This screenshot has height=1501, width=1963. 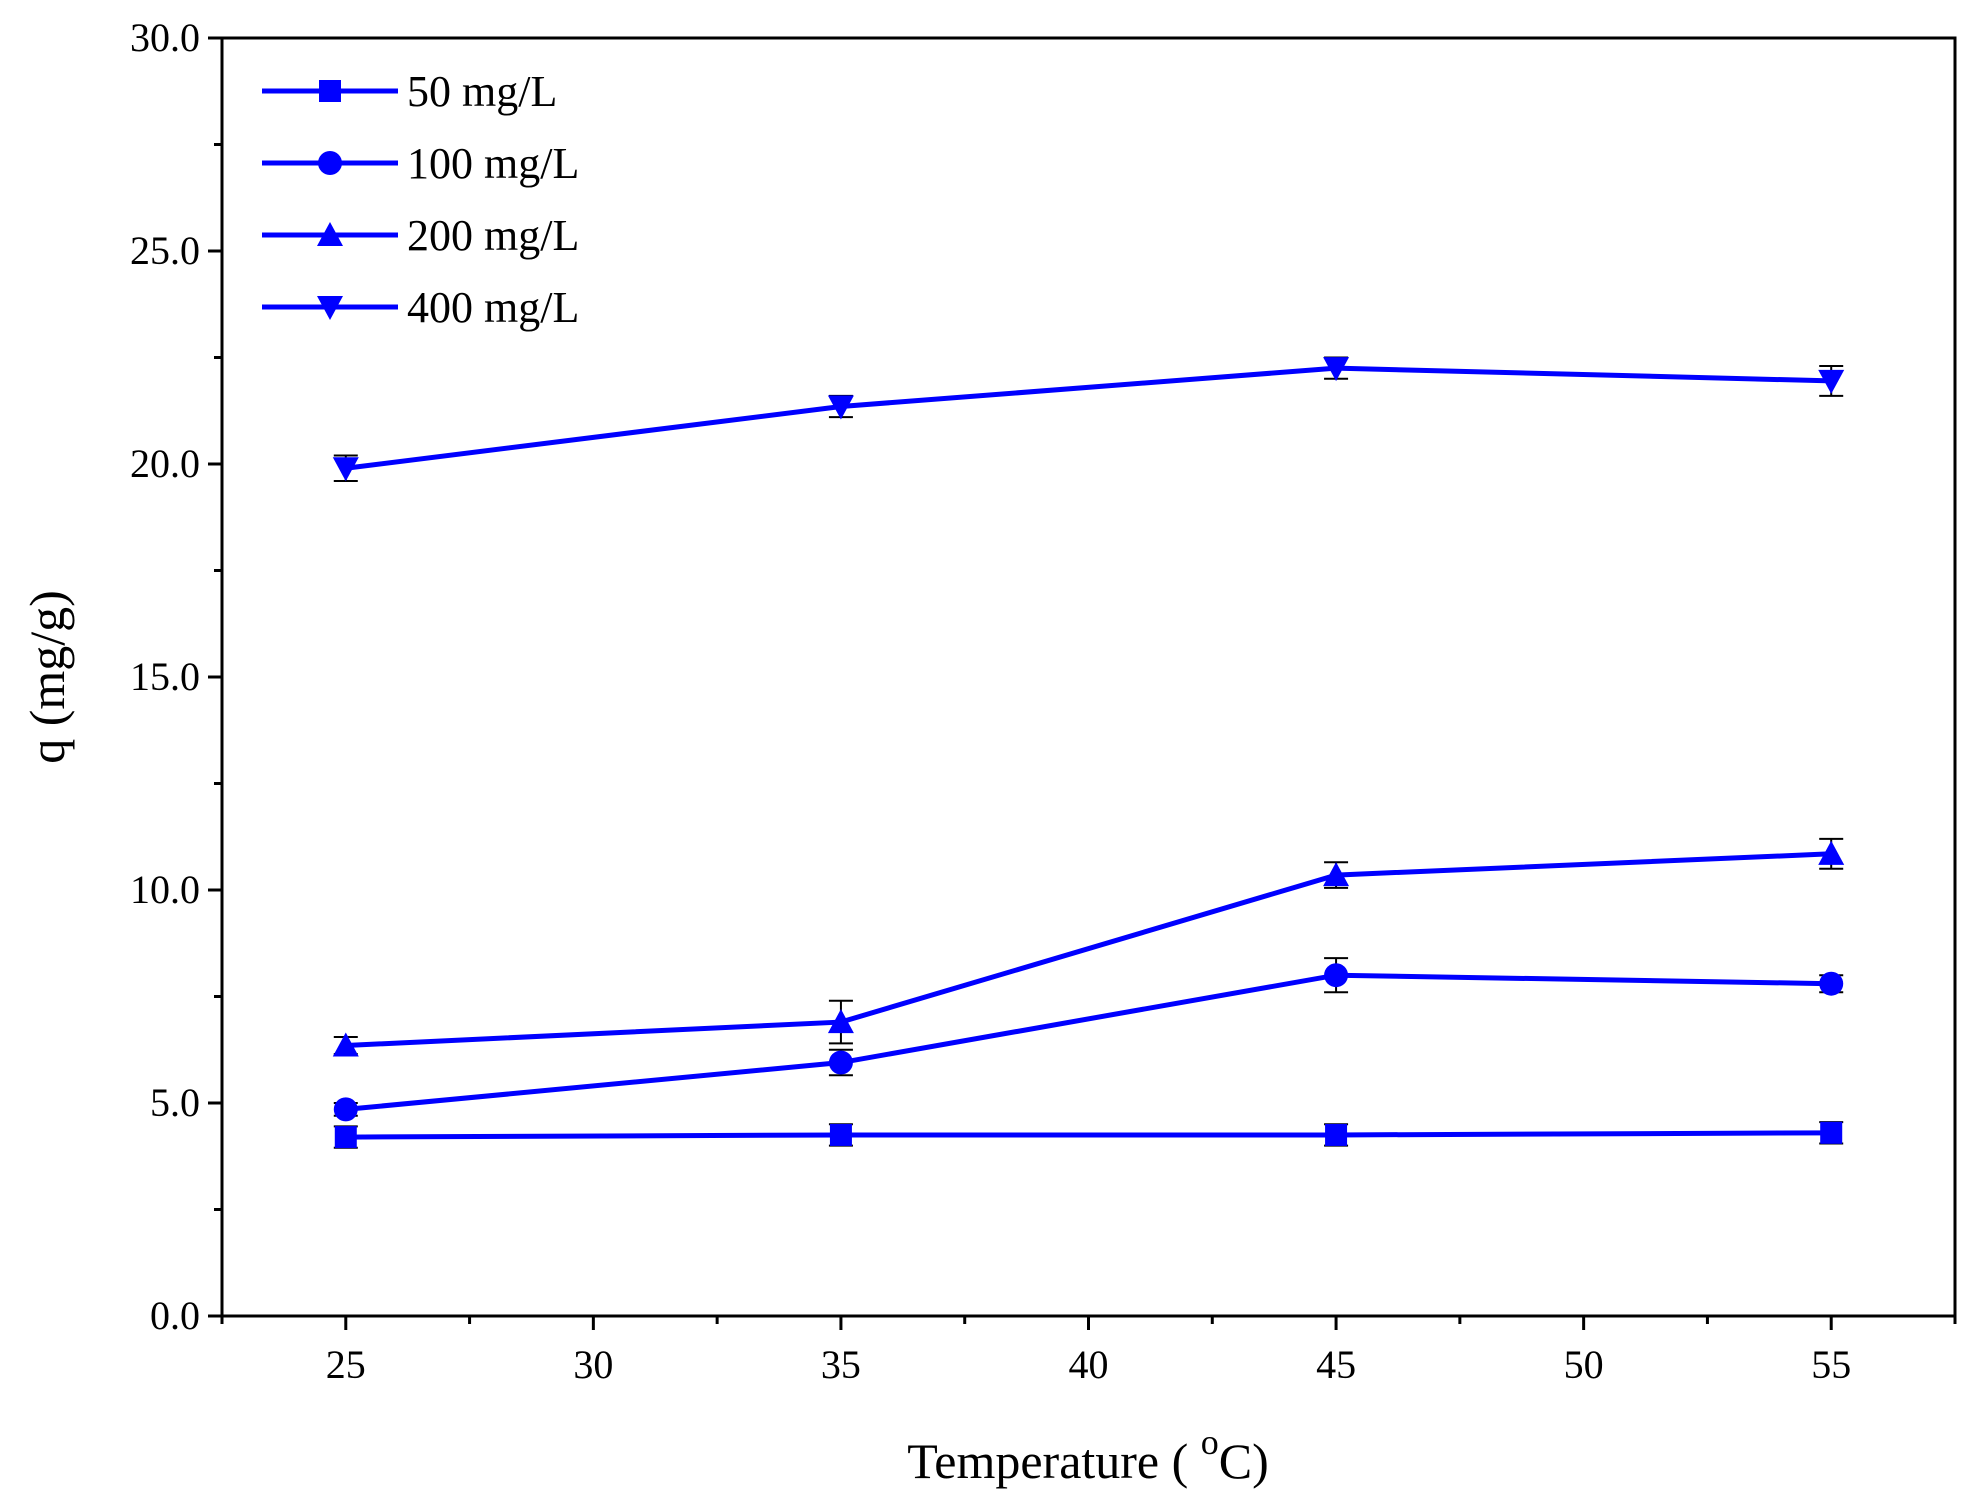 What do you see at coordinates (482, 91) in the screenshot?
I see `legend-label: 50 mg/L` at bounding box center [482, 91].